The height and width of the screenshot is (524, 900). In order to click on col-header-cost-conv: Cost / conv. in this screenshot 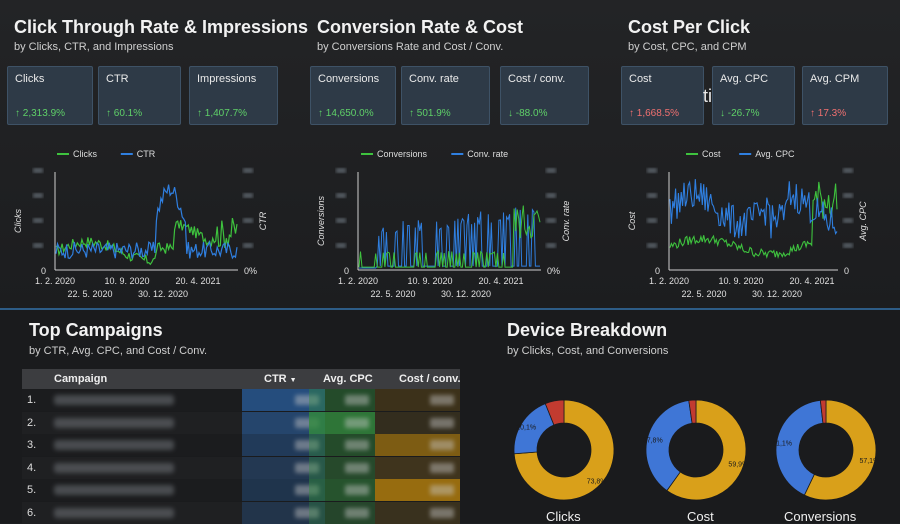, I will do `click(430, 379)`.